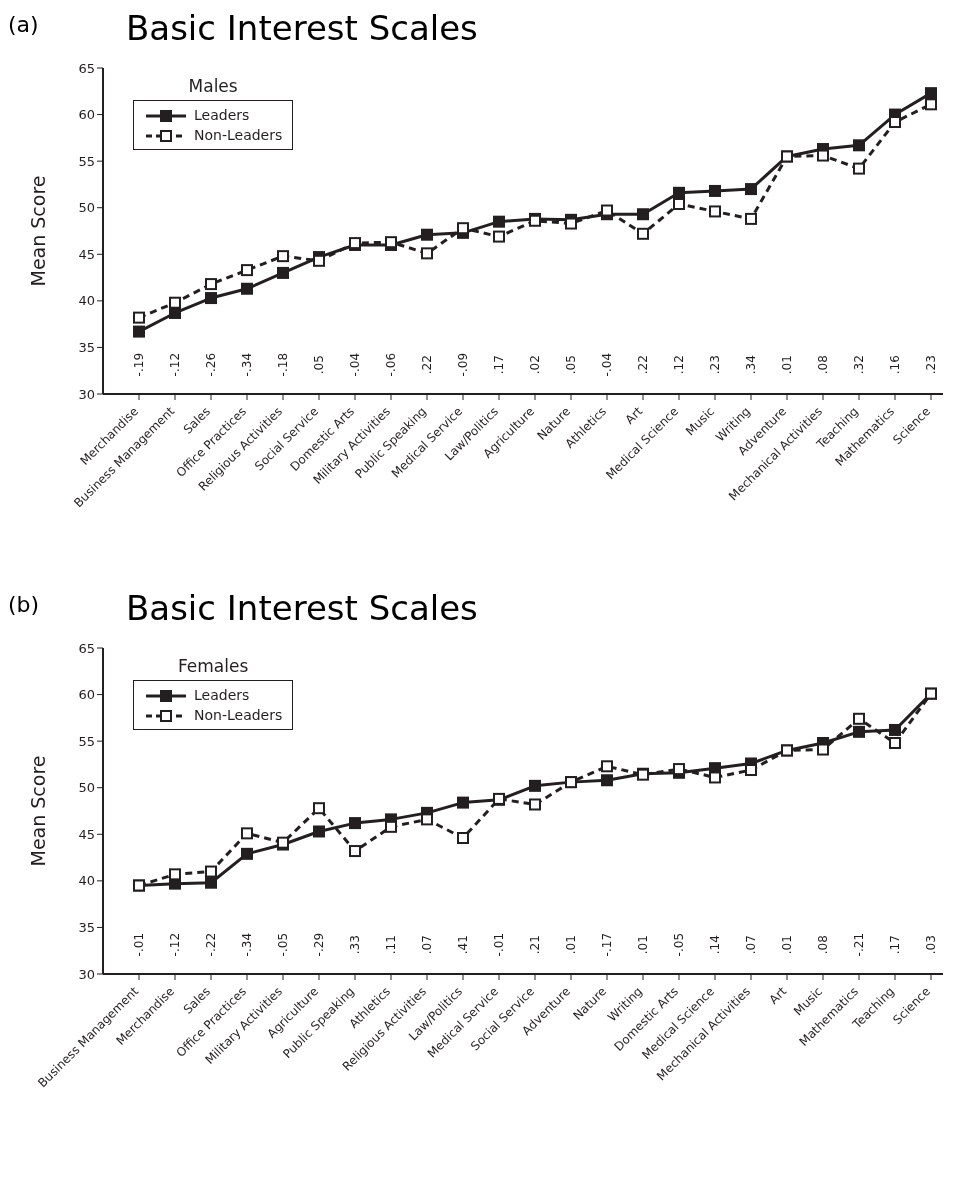  What do you see at coordinates (213, 666) in the screenshot?
I see `legend-title: Females` at bounding box center [213, 666].